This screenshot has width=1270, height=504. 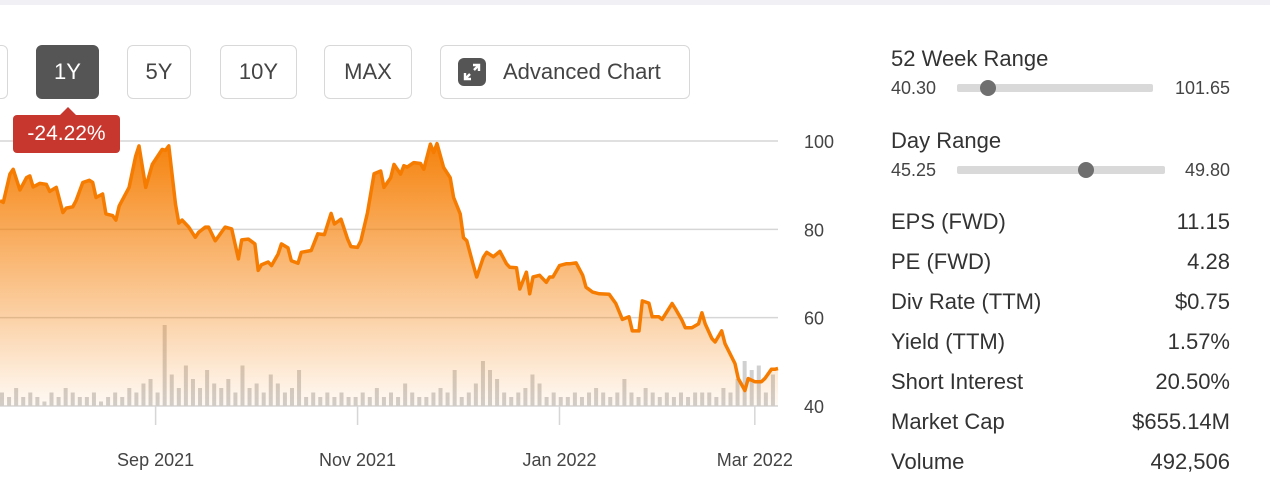 I want to click on change-value: -24.22%, so click(x=66, y=133).